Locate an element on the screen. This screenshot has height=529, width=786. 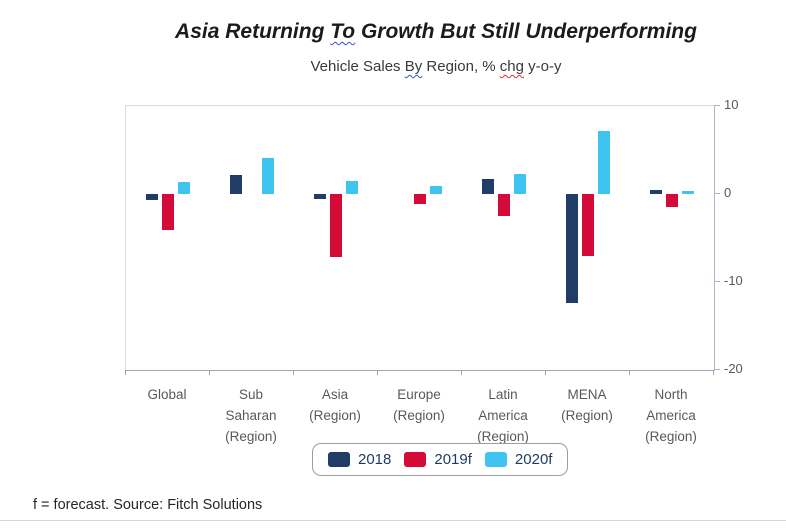
y-axis-tick-label: -20 is located at coordinates (733, 368).